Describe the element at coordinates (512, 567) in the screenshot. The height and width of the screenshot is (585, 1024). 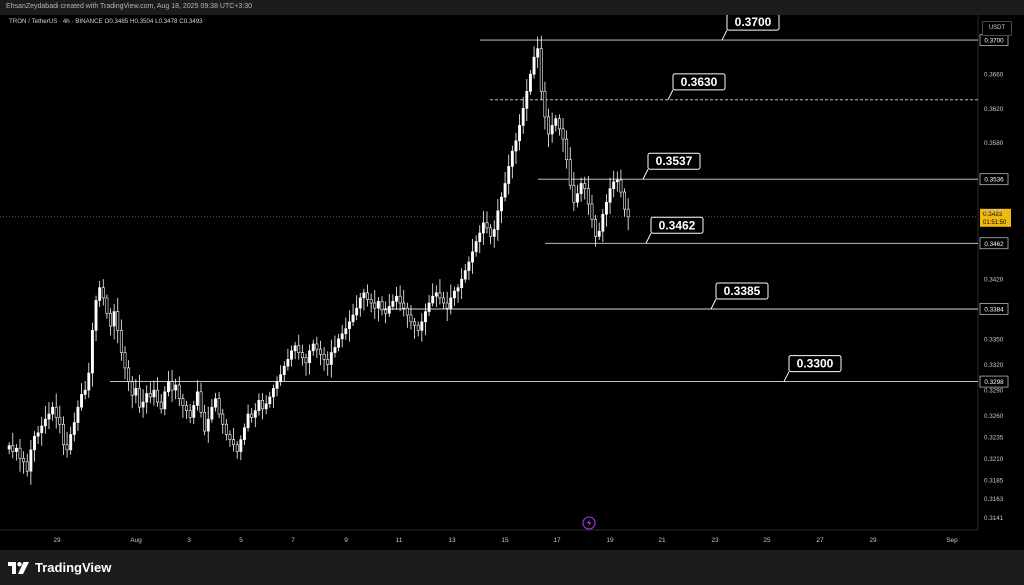
I see `footer-bar` at that location.